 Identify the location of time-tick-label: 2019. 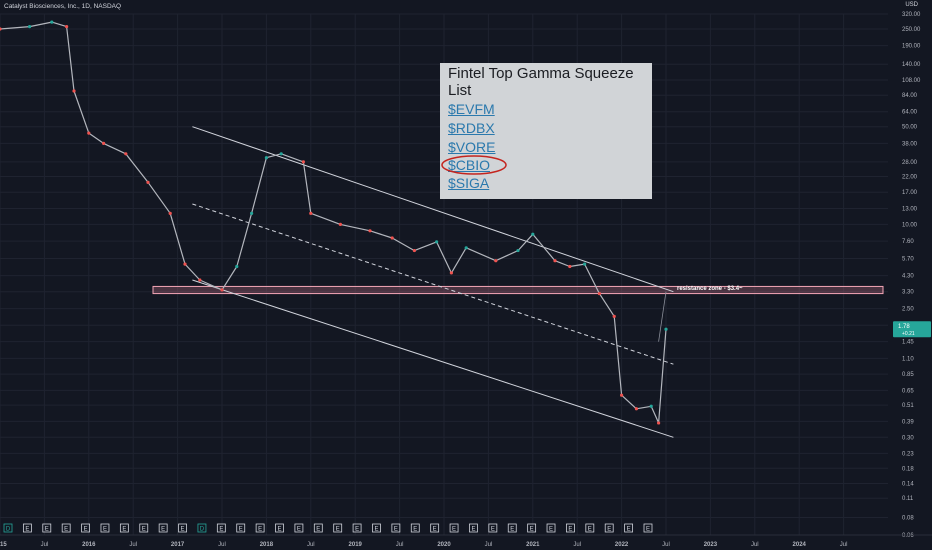
(356, 545).